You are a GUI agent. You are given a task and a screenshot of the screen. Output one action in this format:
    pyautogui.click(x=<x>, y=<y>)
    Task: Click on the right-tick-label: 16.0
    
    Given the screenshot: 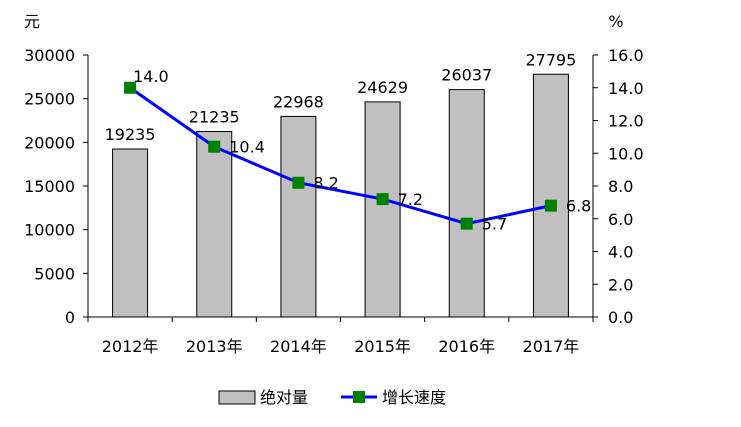 What is the action you would take?
    pyautogui.click(x=626, y=55)
    